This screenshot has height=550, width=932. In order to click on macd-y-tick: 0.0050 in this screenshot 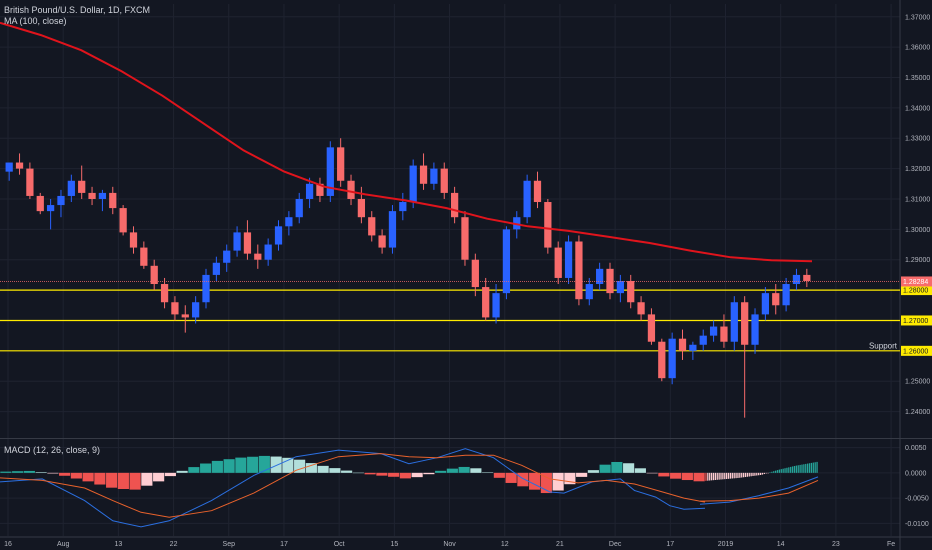, I will do `click(916, 448)`.